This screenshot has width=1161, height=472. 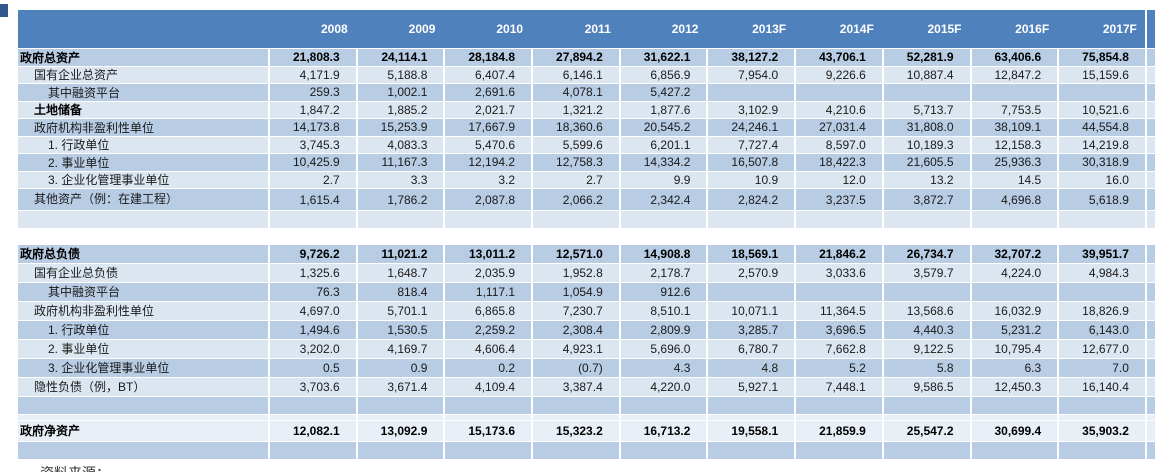 What do you see at coordinates (838, 430) in the screenshot?
I see `value-cell: 21,859.9` at bounding box center [838, 430].